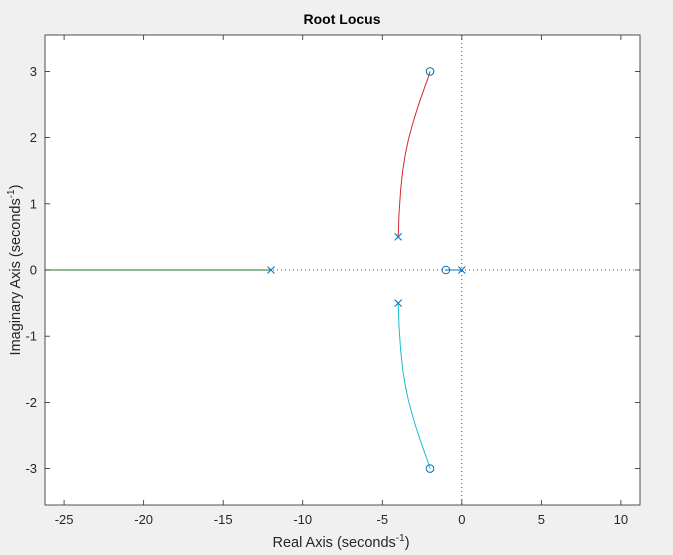 The height and width of the screenshot is (555, 673). Describe the element at coordinates (16, 276) in the screenshot. I see `y-axis-label-text: Imaginary Axis (seconds` at that location.